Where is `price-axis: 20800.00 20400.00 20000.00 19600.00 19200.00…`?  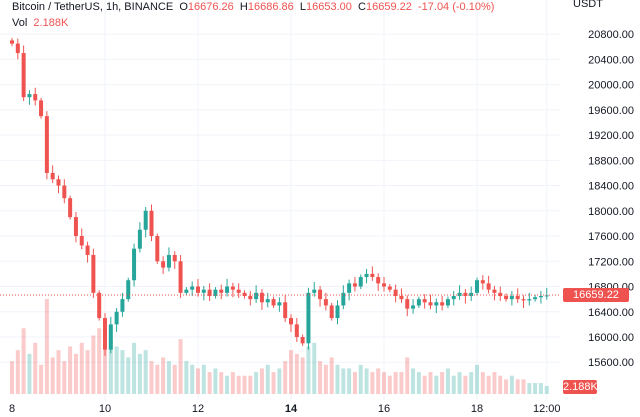 price-axis: 20800.00 20400.00 20000.00 19600.00 19200.00… is located at coordinates (611, 199).